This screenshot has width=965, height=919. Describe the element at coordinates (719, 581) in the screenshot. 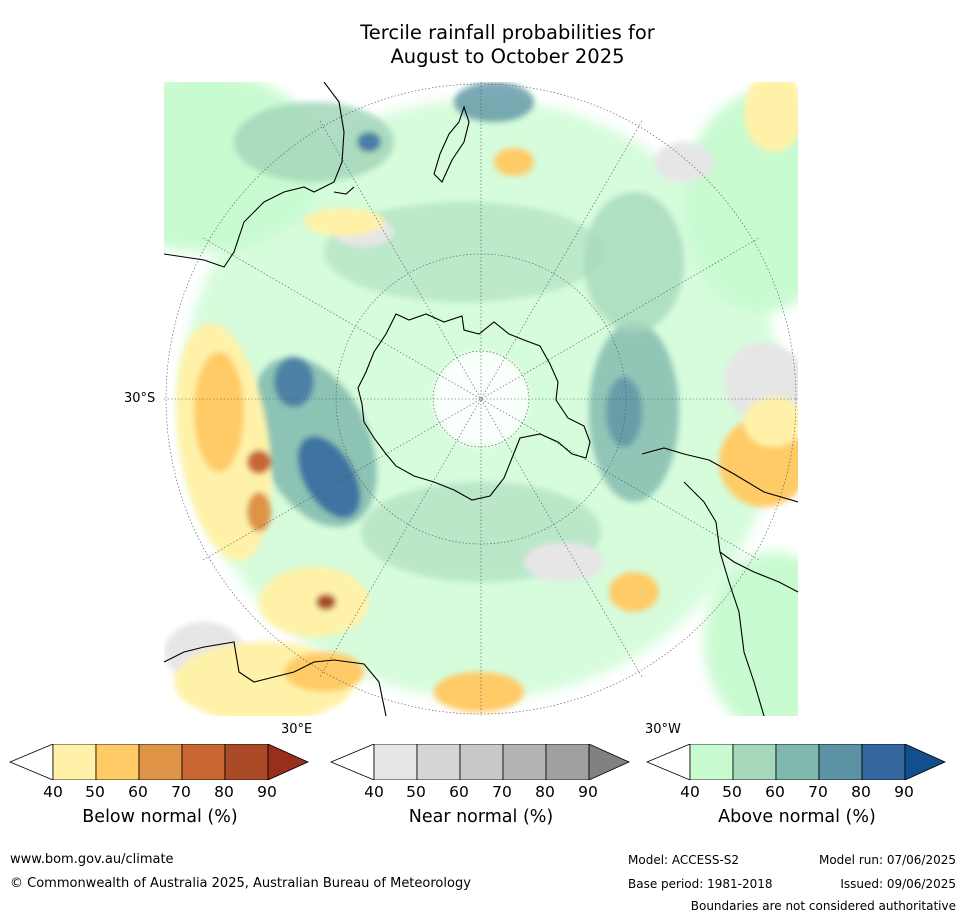

I see `south-america-coastline` at that location.